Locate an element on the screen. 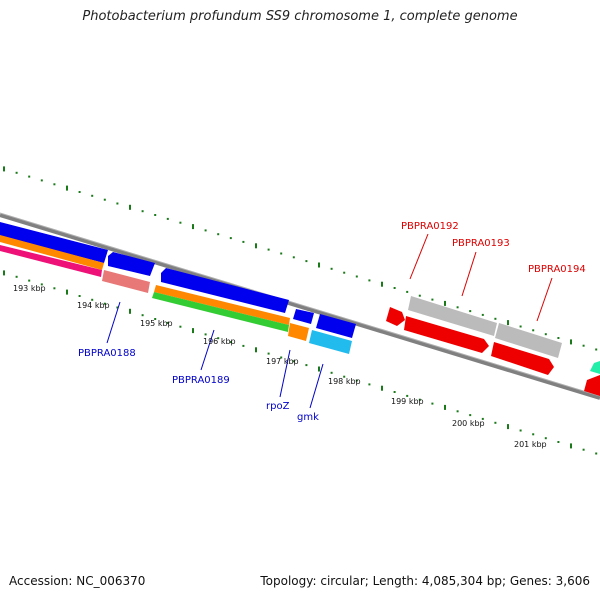 This screenshot has width=600, height=600. scale-label-199: 199 kbp is located at coordinates (407, 401).